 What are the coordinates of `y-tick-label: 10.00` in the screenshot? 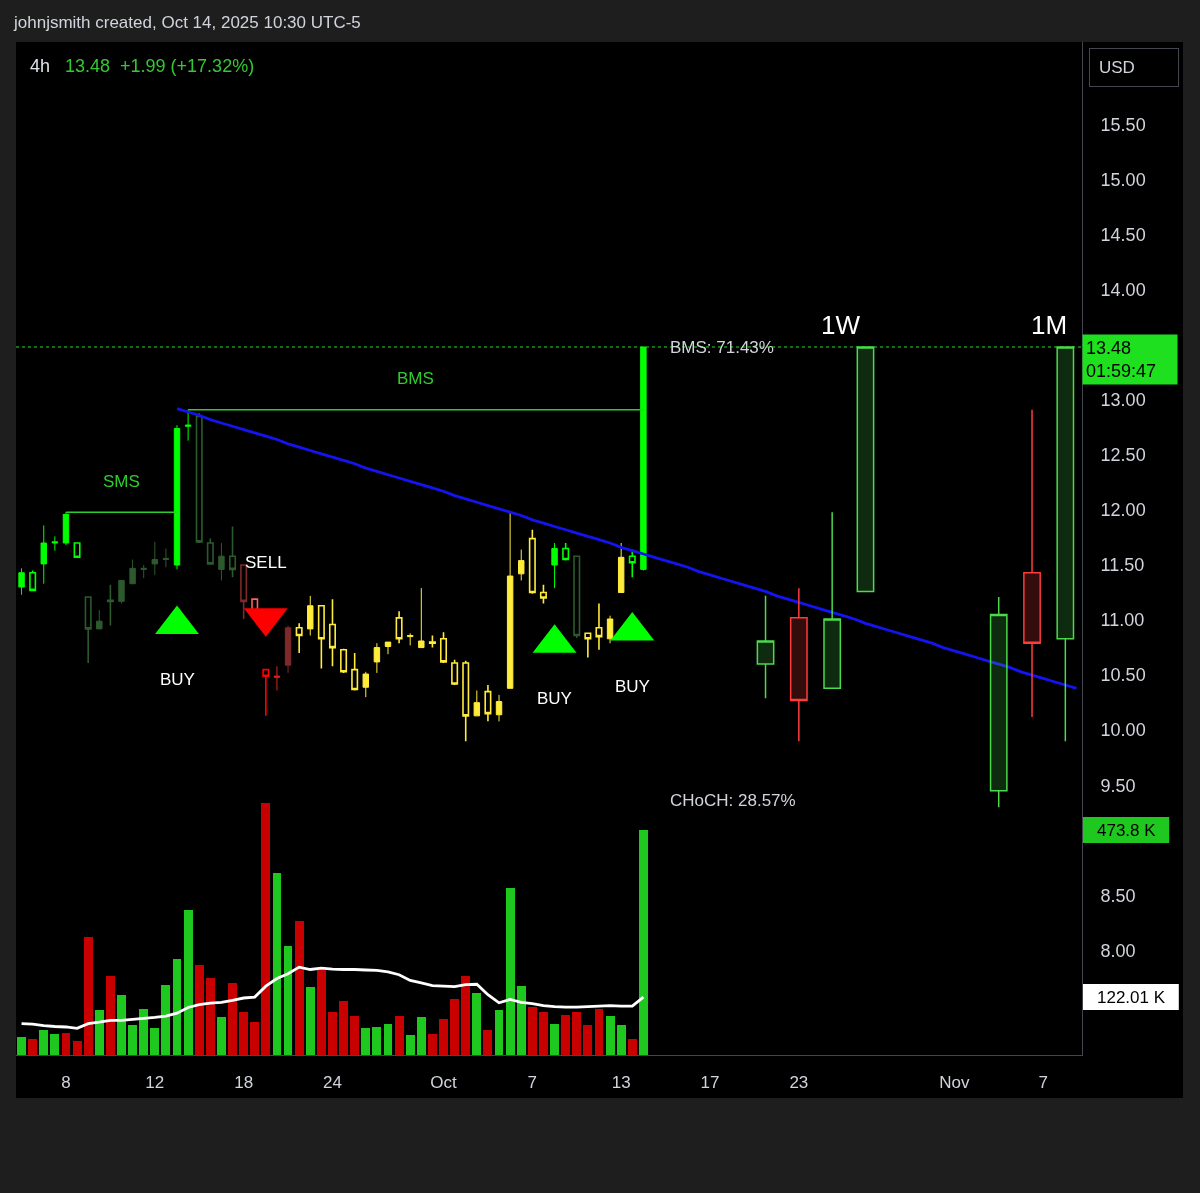 It's located at (1123, 730).